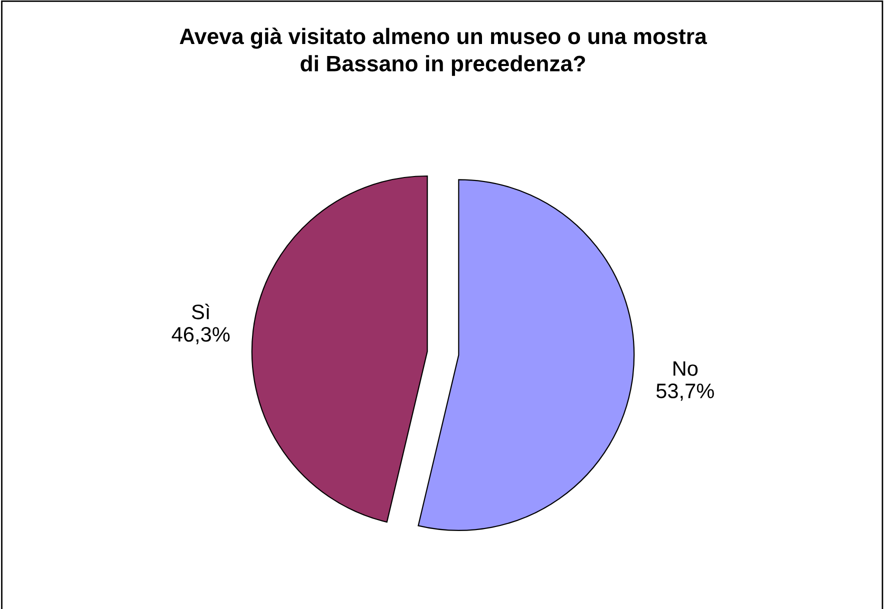 The height and width of the screenshot is (609, 886). What do you see at coordinates (686, 368) in the screenshot?
I see `slice-label: No` at bounding box center [686, 368].